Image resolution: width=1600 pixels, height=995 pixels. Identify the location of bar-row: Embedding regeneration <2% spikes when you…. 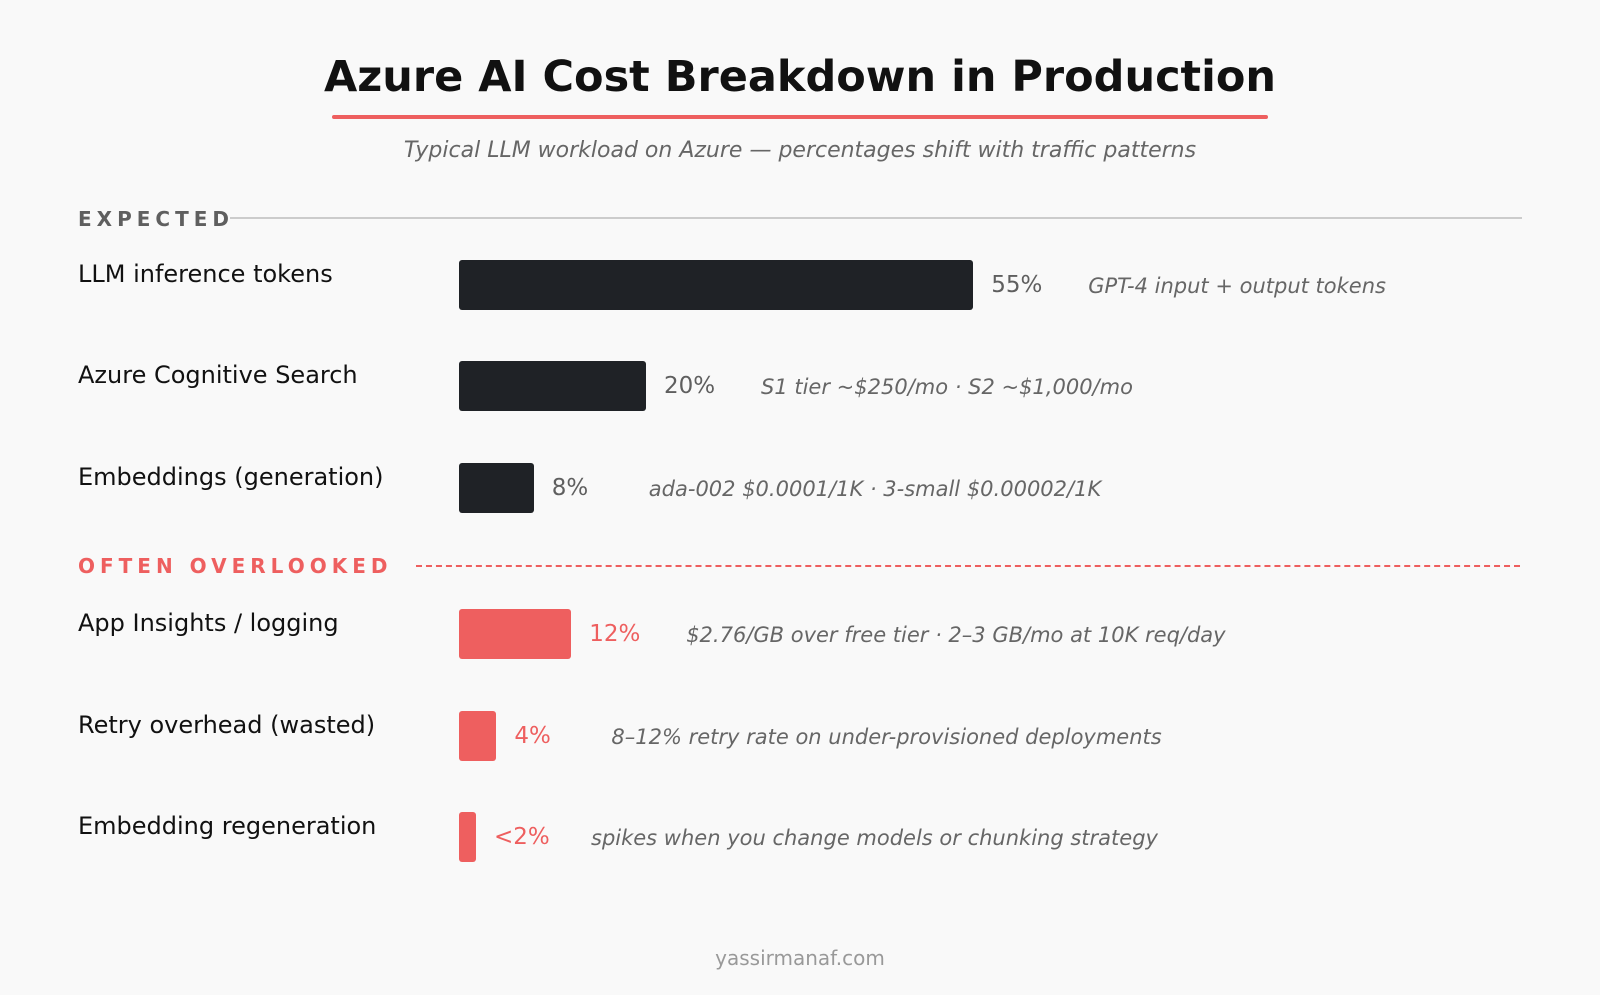
(800, 837).